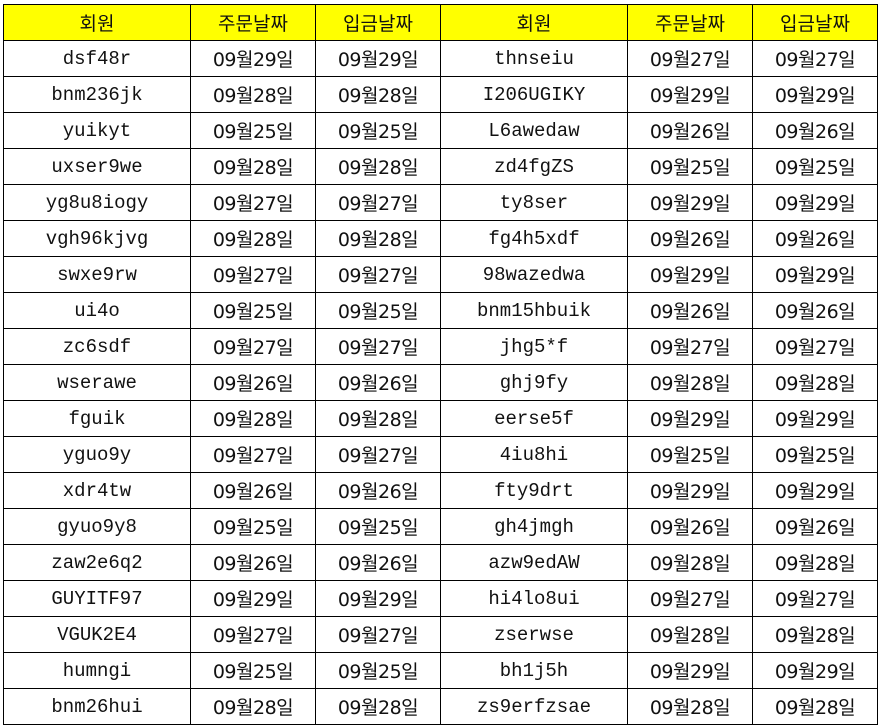 Image resolution: width=883 pixels, height=727 pixels. What do you see at coordinates (97, 166) in the screenshot?
I see `member-cell: uxser9we` at bounding box center [97, 166].